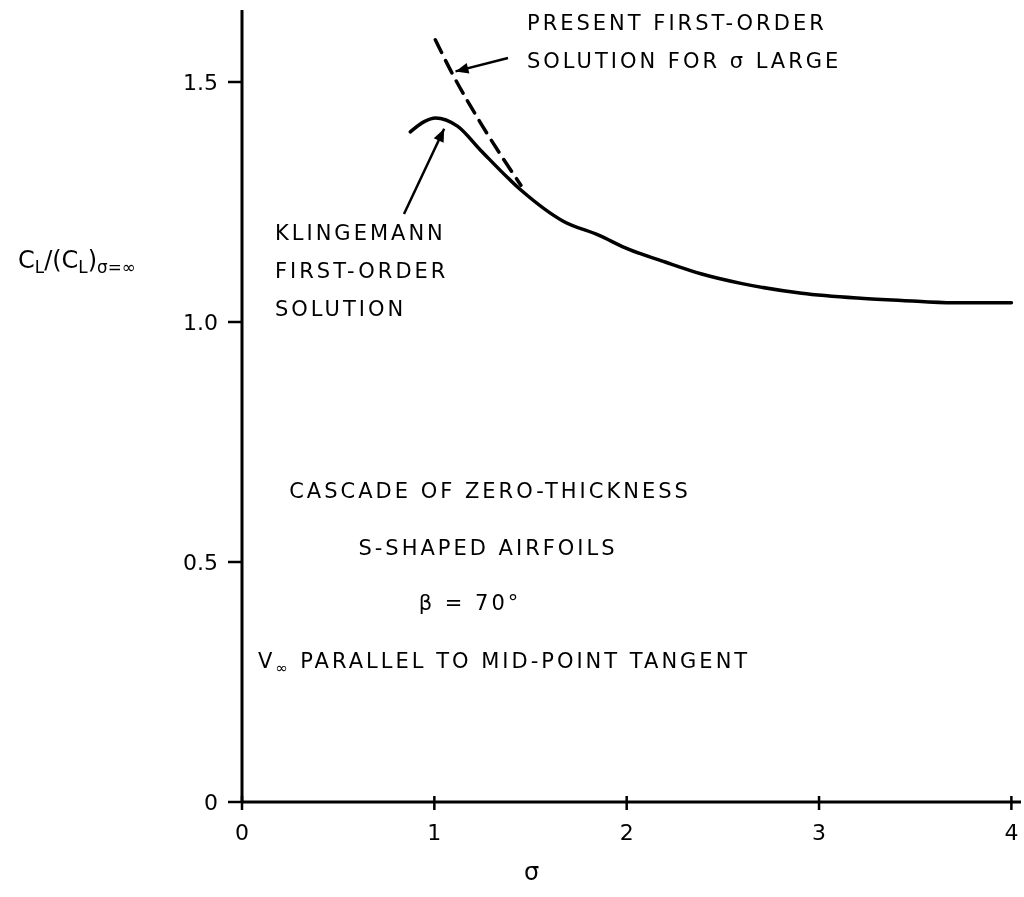  I want to click on y-tick-label: 0.5, so click(200, 562).